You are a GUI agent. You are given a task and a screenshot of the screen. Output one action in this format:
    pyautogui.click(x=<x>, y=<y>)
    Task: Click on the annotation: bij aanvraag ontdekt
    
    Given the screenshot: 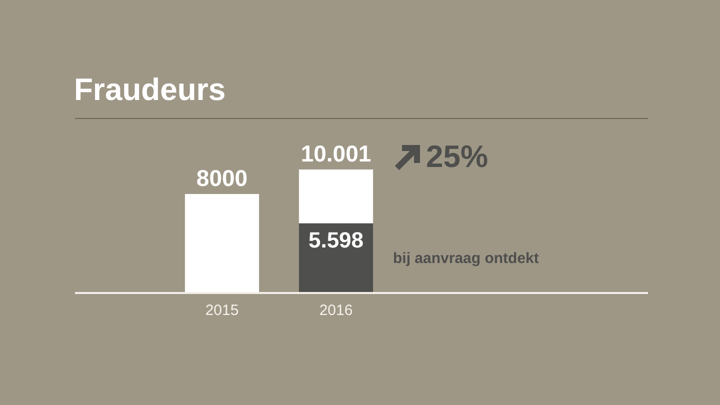 What is the action you would take?
    pyautogui.click(x=466, y=258)
    